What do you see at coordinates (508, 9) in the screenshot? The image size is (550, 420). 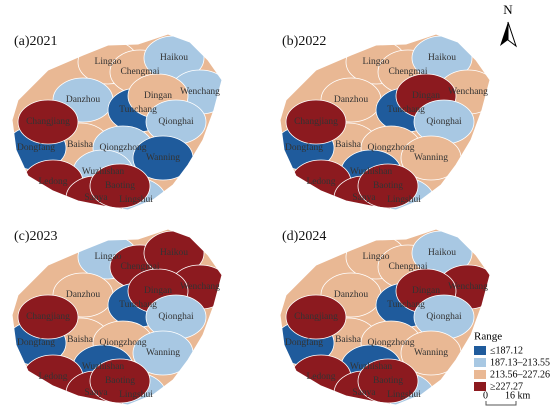 I see `north-label: N` at bounding box center [508, 9].